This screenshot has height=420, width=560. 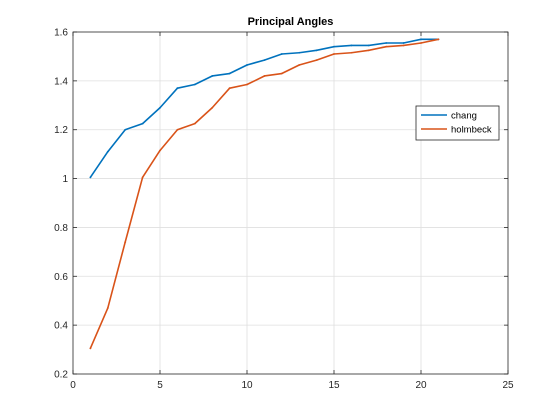 What do you see at coordinates (471, 130) in the screenshot?
I see `legend-label-holmbeck: holmbeck` at bounding box center [471, 130].